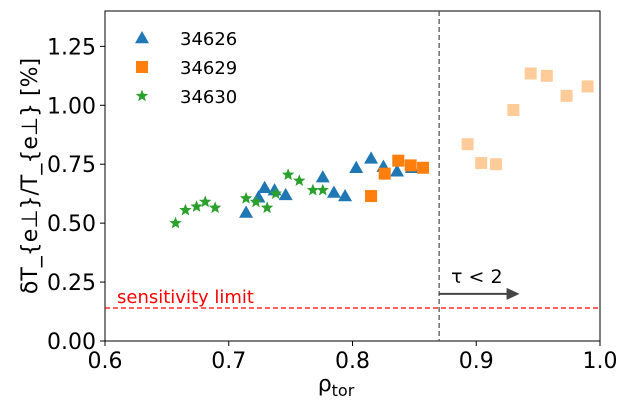 The height and width of the screenshot is (400, 633). I want to click on legend-label-34629: 34629, so click(208, 68).